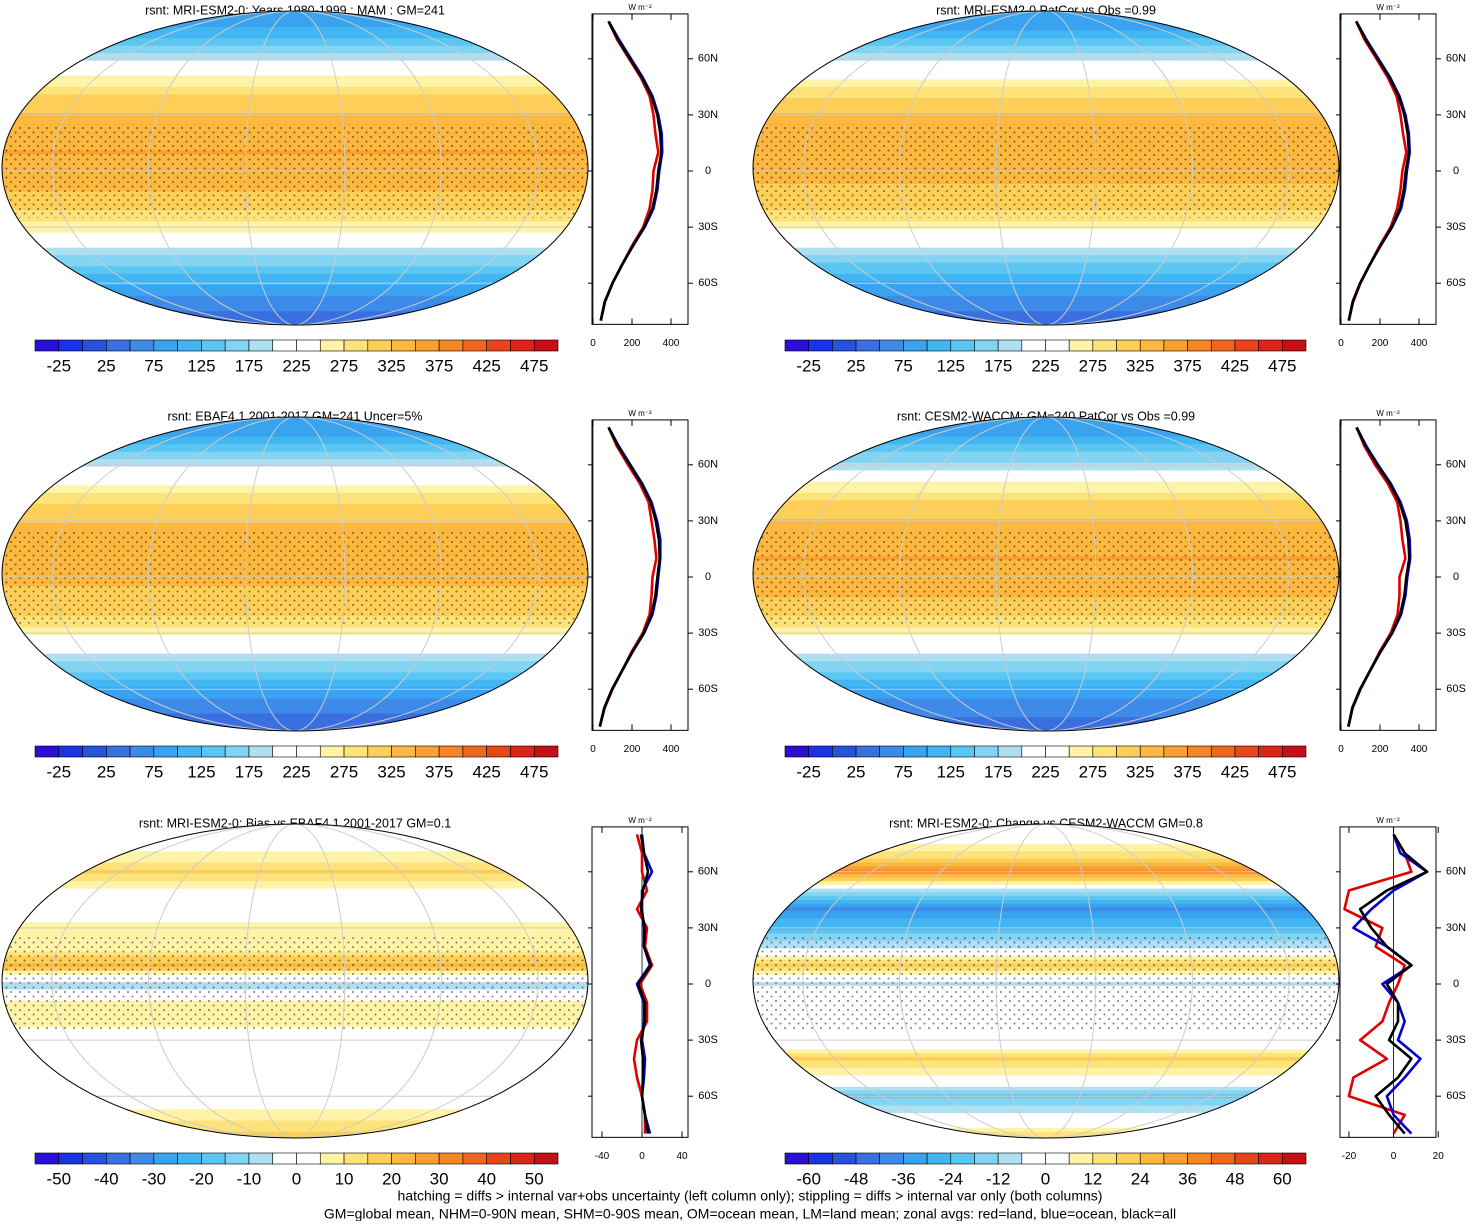 The width and height of the screenshot is (1483, 1226). Describe the element at coordinates (708, 1096) in the screenshot. I see `y-tick-label: 60S` at that location.